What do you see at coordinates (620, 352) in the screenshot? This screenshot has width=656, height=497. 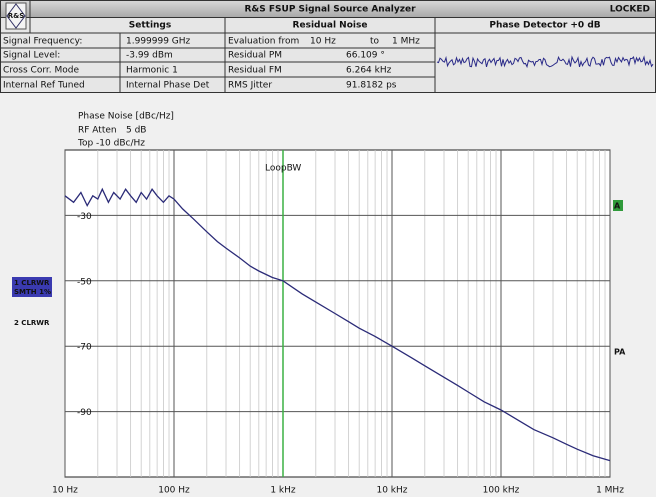 I see `side-label: PA` at bounding box center [620, 352].